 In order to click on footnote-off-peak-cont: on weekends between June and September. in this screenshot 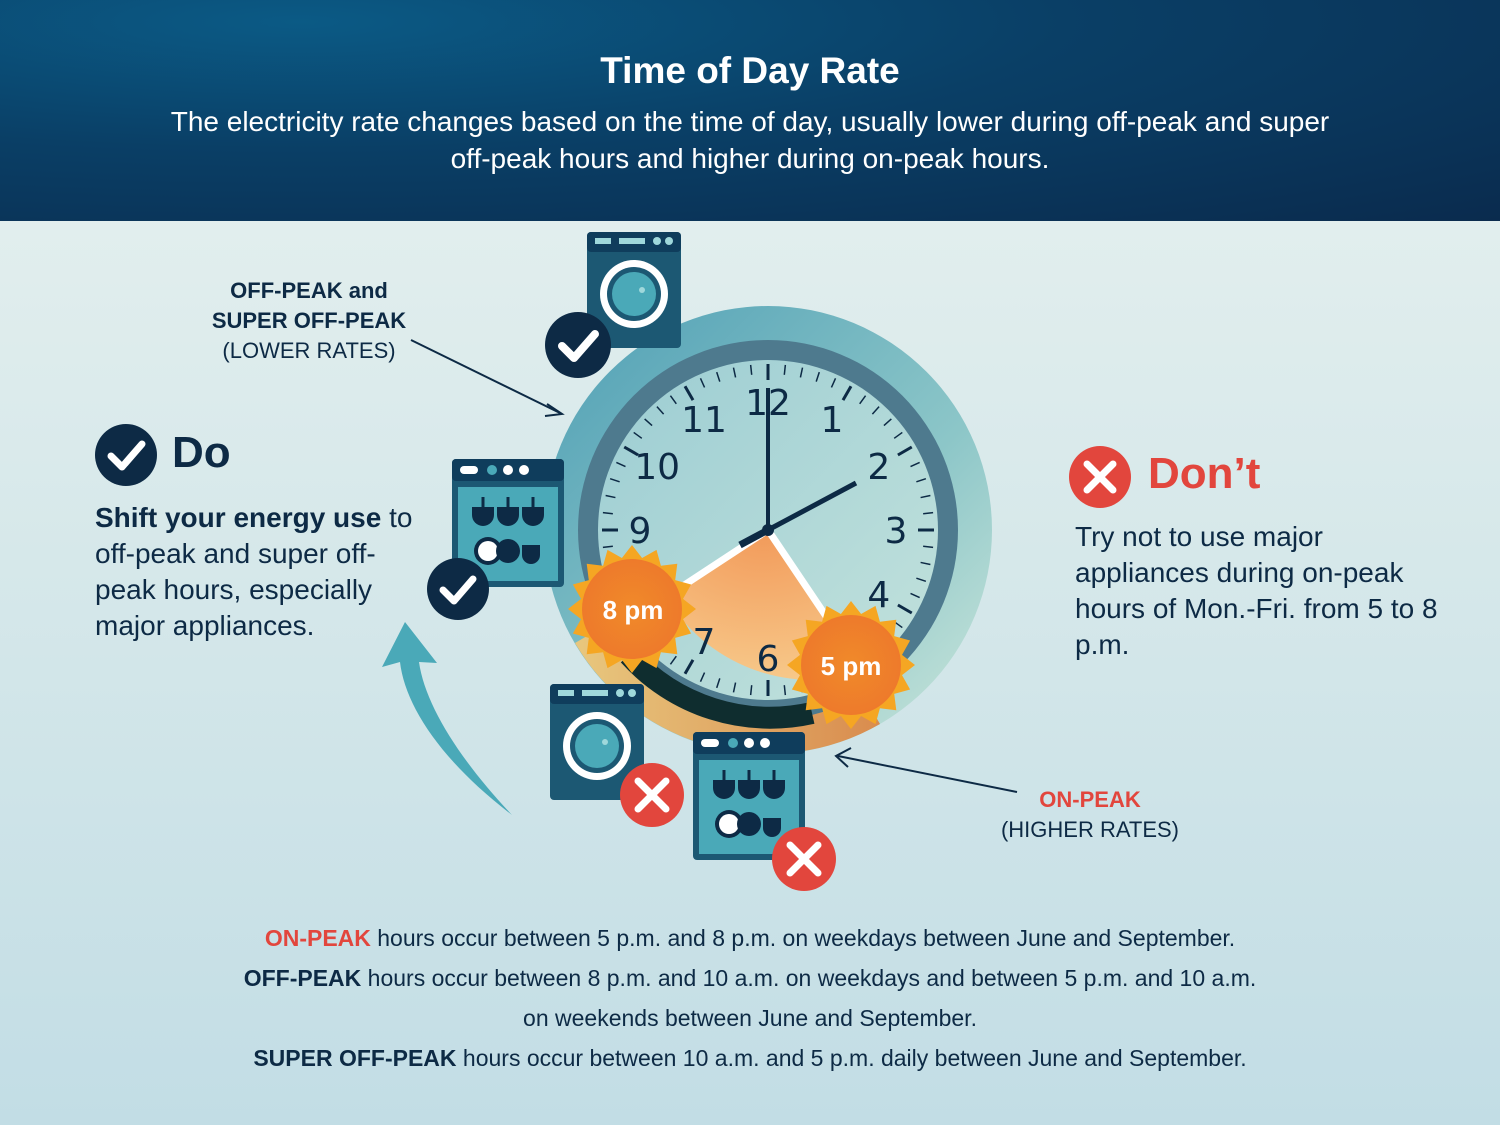, I will do `click(750, 1018)`.